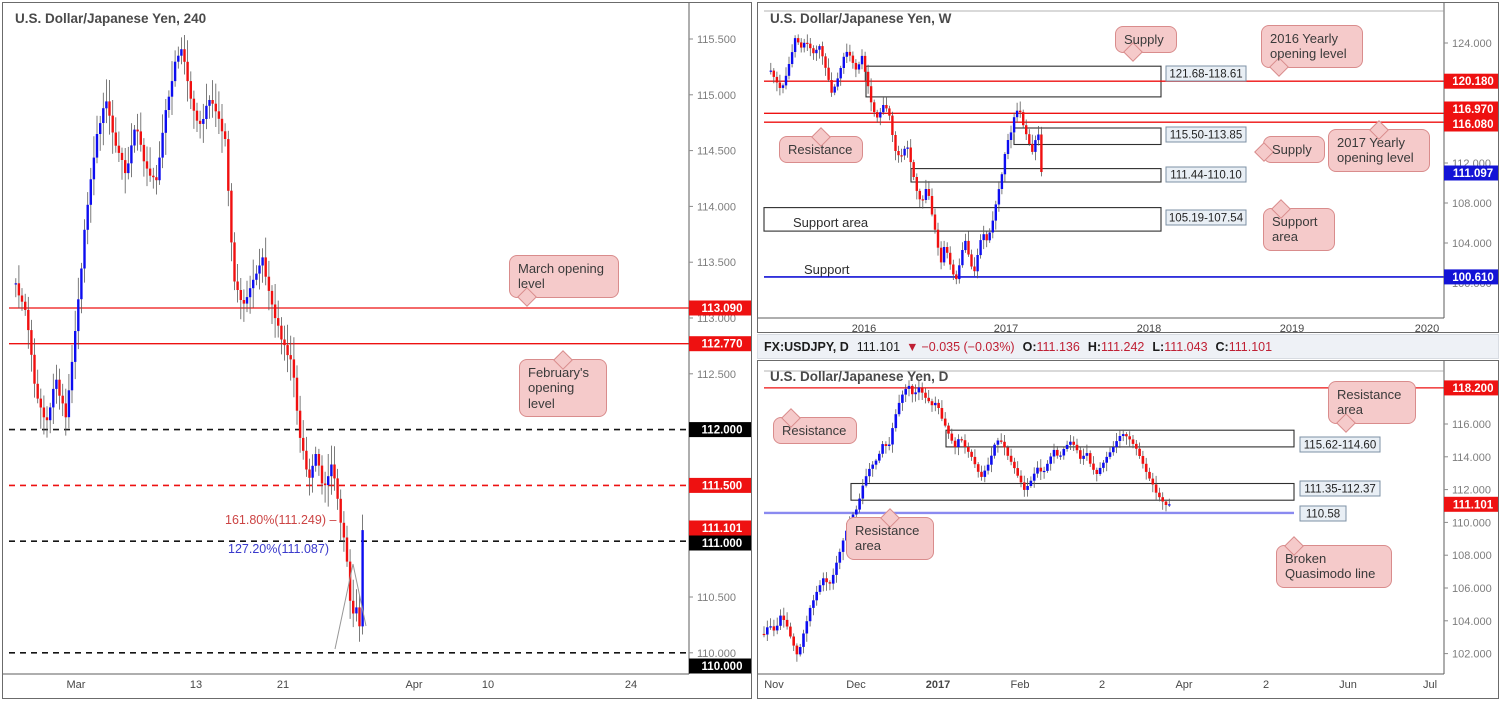 Image resolution: width=1501 pixels, height=701 pixels. What do you see at coordinates (1222, 346) in the screenshot?
I see `ticker-segment: C:` at bounding box center [1222, 346].